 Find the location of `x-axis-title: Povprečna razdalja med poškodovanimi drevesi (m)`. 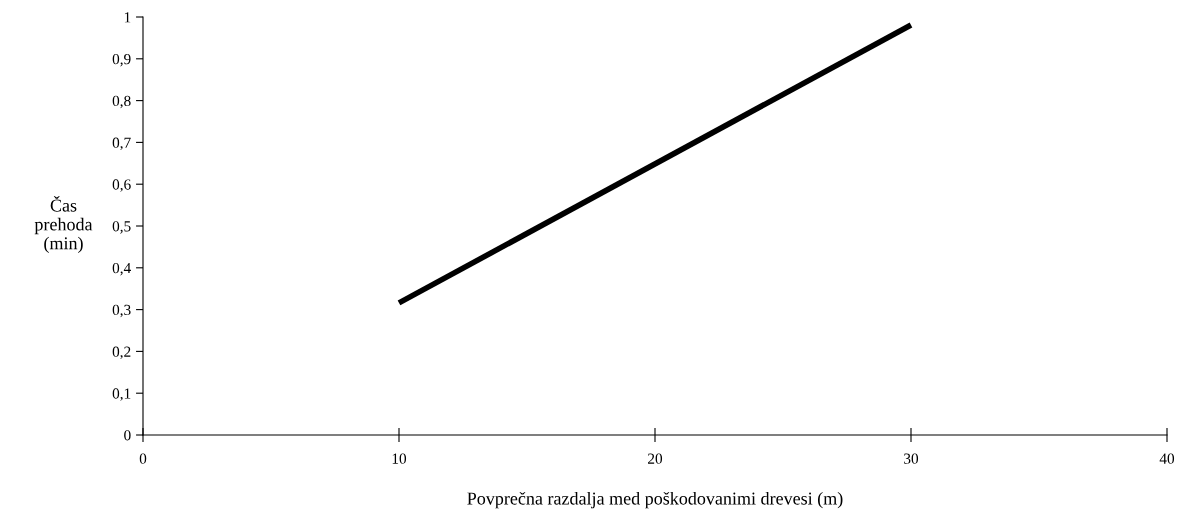

x-axis-title: Povprečna razdalja med poškodovanimi drevesi (m) is located at coordinates (655, 500).